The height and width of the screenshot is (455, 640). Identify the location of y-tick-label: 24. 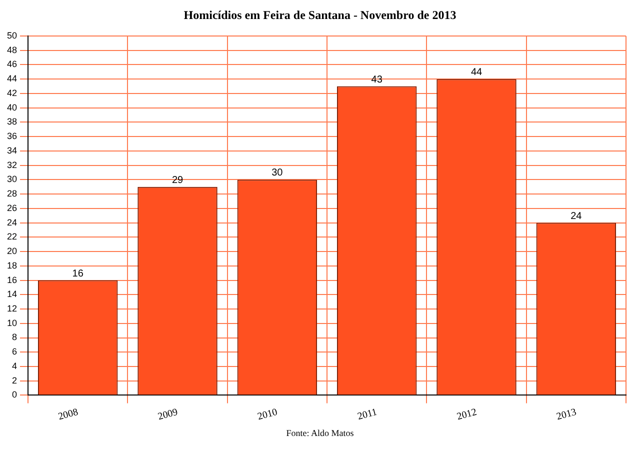
(12, 222).